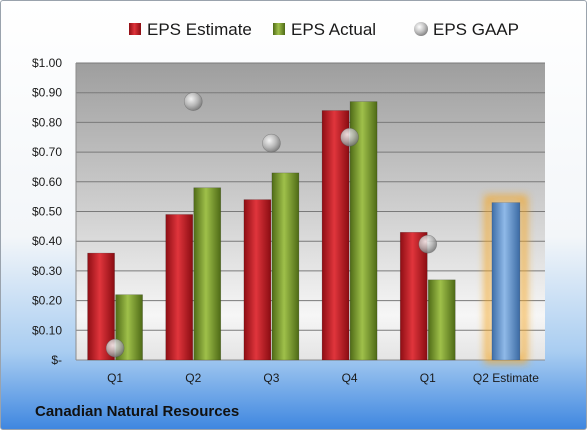  What do you see at coordinates (56, 360) in the screenshot?
I see `y-tick-label: $-` at bounding box center [56, 360].